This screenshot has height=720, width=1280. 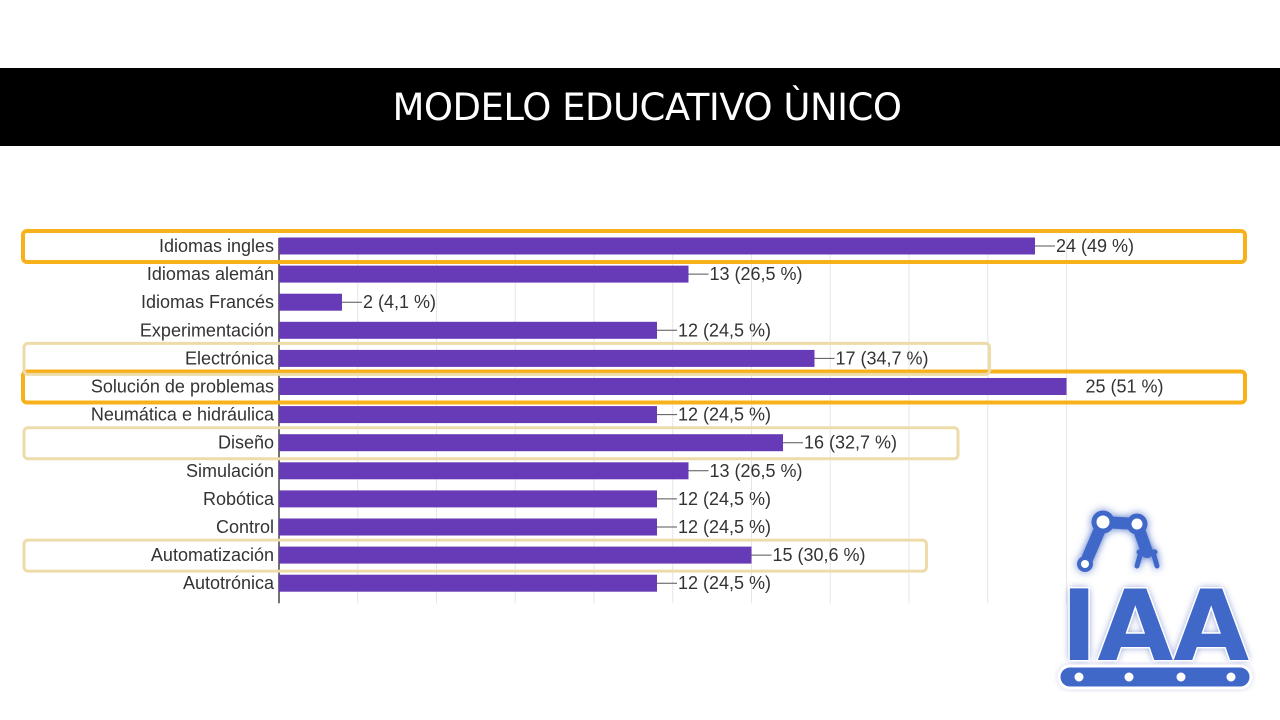 What do you see at coordinates (246, 443) in the screenshot?
I see `category-label: Diseño` at bounding box center [246, 443].